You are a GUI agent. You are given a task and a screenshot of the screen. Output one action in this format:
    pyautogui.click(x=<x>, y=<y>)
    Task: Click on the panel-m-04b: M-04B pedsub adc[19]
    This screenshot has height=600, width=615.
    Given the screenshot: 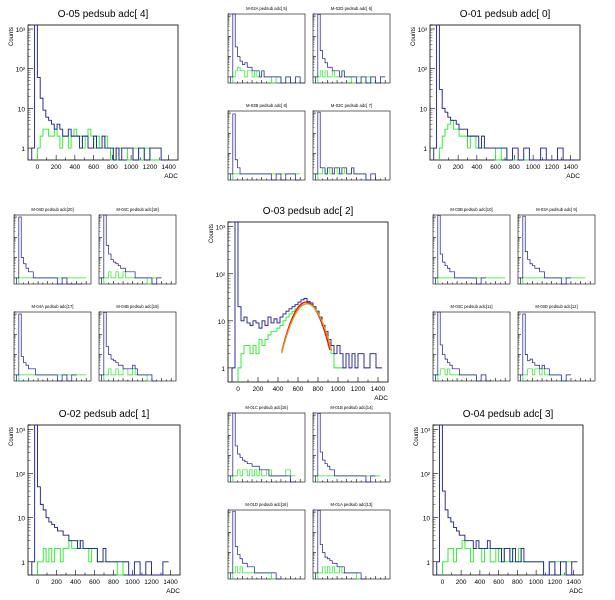 What is the action you would take?
    pyautogui.click(x=137, y=343)
    